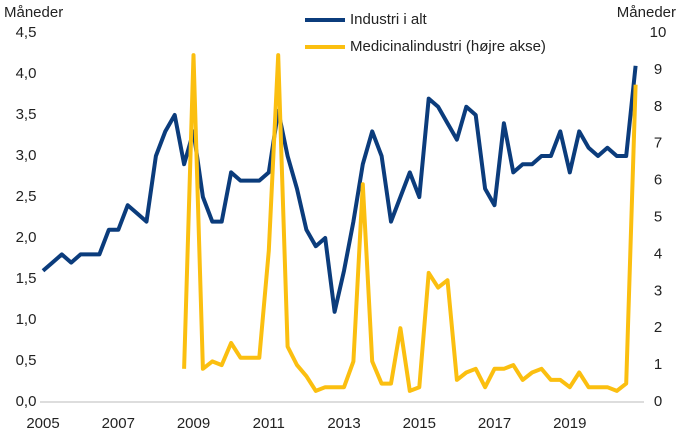 Image resolution: width=680 pixels, height=436 pixels. Describe the element at coordinates (26, 360) in the screenshot. I see `y-tick-label: 0,5` at that location.